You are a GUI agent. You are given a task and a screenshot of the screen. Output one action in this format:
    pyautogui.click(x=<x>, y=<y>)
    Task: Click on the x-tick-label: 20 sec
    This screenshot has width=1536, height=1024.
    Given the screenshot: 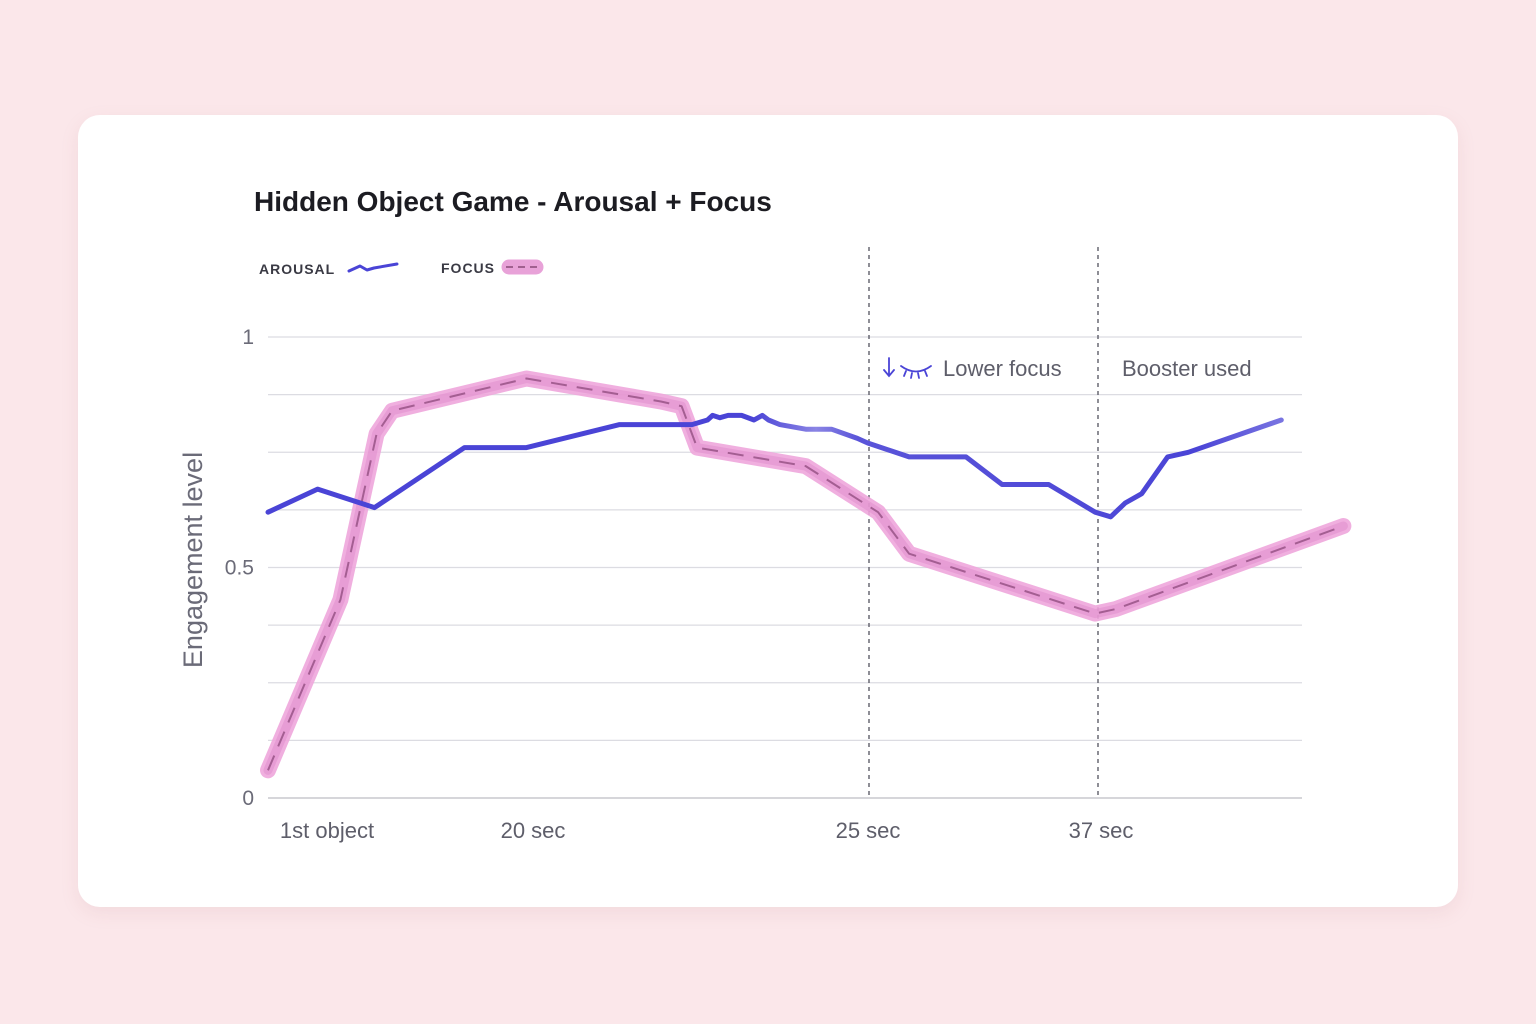 What is the action you would take?
    pyautogui.click(x=533, y=830)
    